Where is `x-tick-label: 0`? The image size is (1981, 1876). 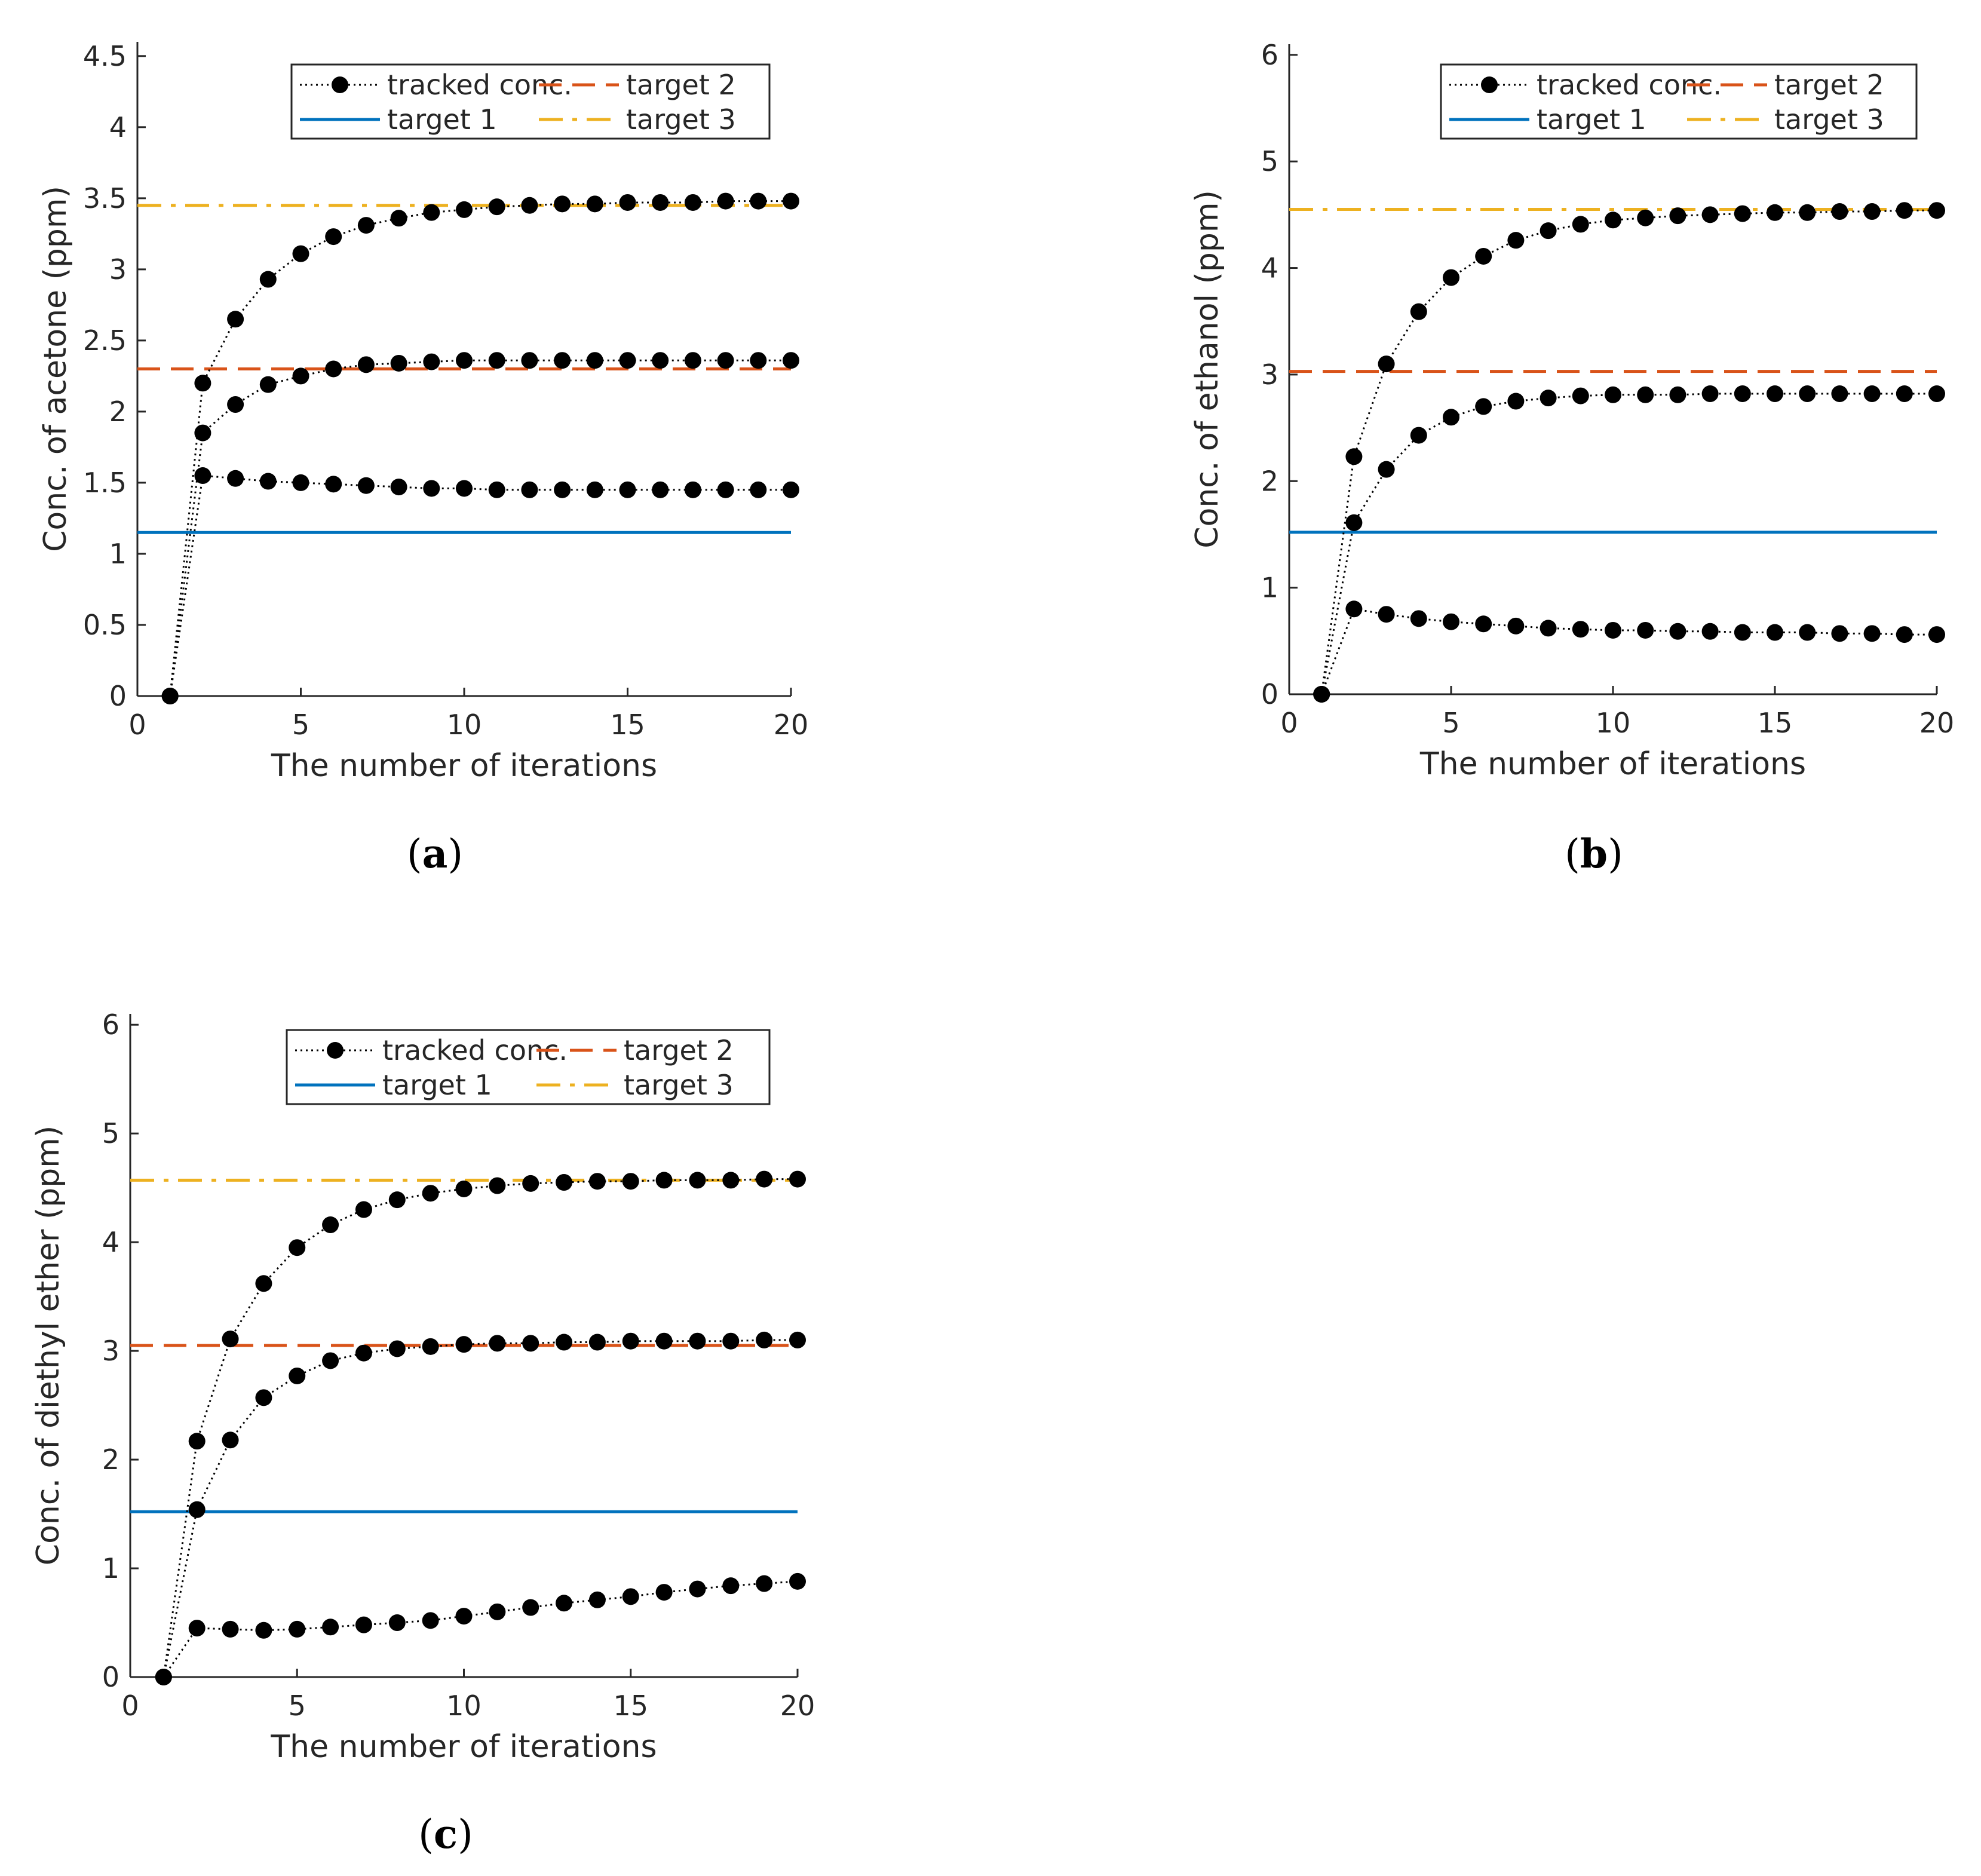
x-tick-label: 0 is located at coordinates (1289, 723).